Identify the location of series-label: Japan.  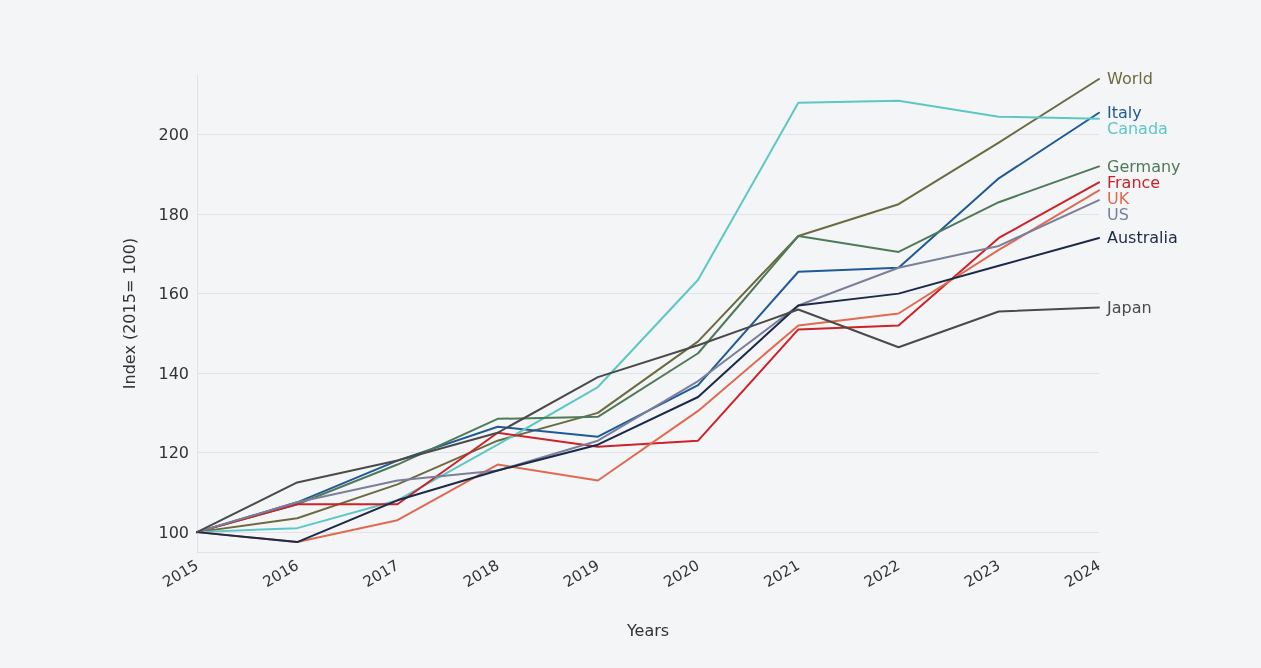
(1129, 308).